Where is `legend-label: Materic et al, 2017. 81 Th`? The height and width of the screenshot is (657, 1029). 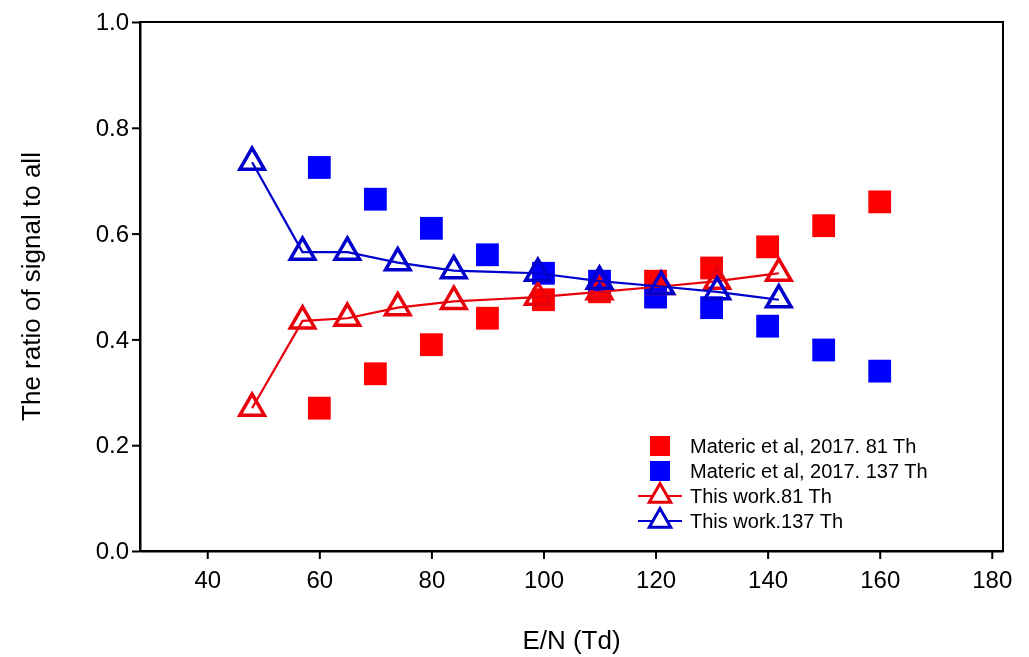
legend-label: Materic et al, 2017. 81 Th is located at coordinates (803, 446).